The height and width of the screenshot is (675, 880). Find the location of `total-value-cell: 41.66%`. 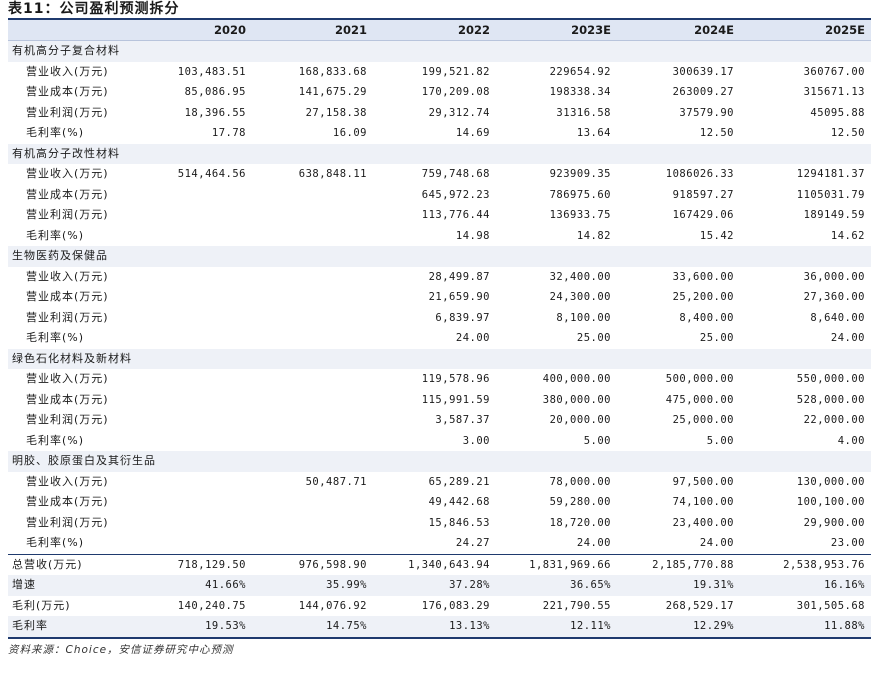

total-value-cell: 41.66% is located at coordinates (193, 585).